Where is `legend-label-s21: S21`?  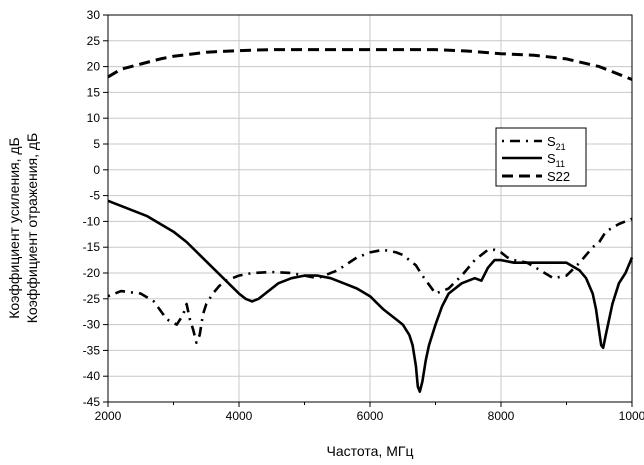
legend-label-s21: S21 is located at coordinates (556, 143).